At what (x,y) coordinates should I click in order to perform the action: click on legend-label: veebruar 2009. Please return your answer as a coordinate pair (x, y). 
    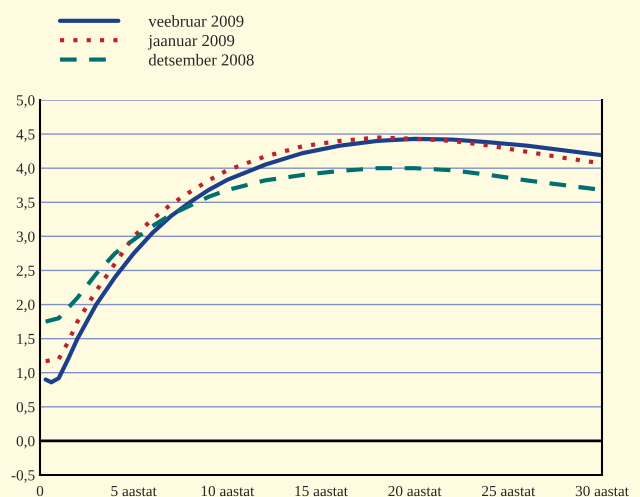
    Looking at the image, I should click on (196, 21).